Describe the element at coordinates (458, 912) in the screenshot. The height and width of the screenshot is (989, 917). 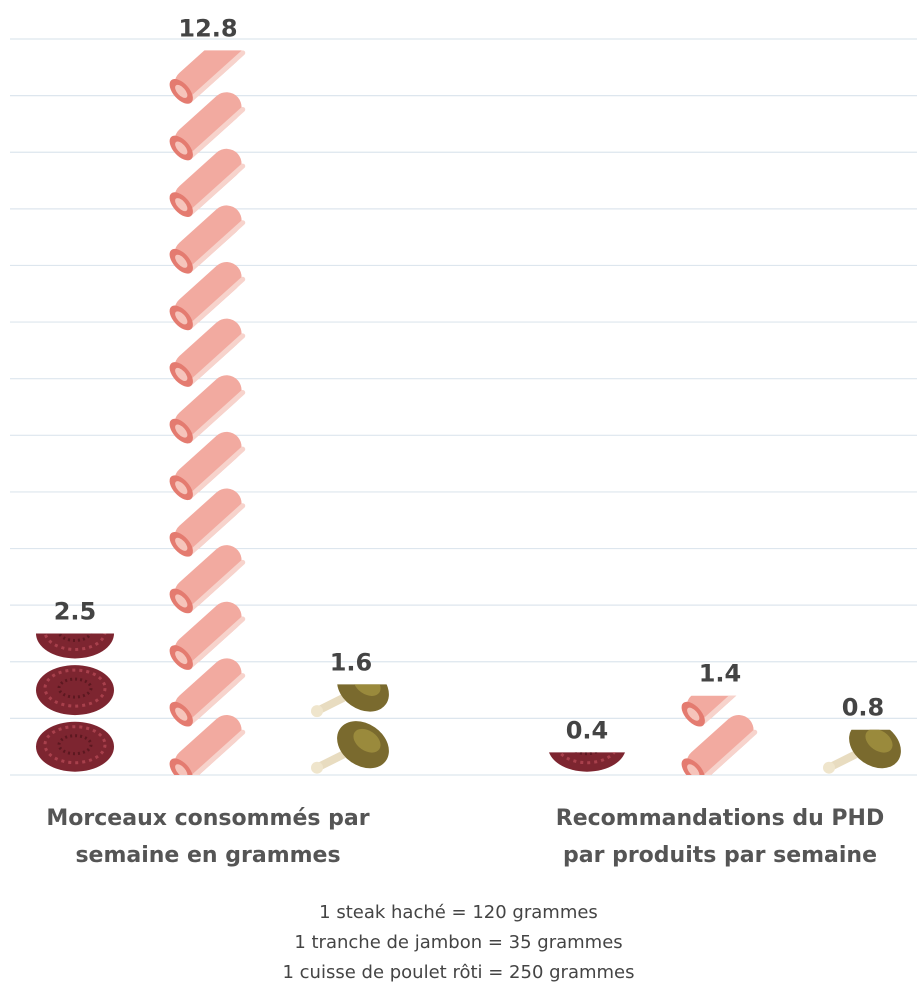
I see `footnote: 1 steak haché = 120 grammes` at that location.